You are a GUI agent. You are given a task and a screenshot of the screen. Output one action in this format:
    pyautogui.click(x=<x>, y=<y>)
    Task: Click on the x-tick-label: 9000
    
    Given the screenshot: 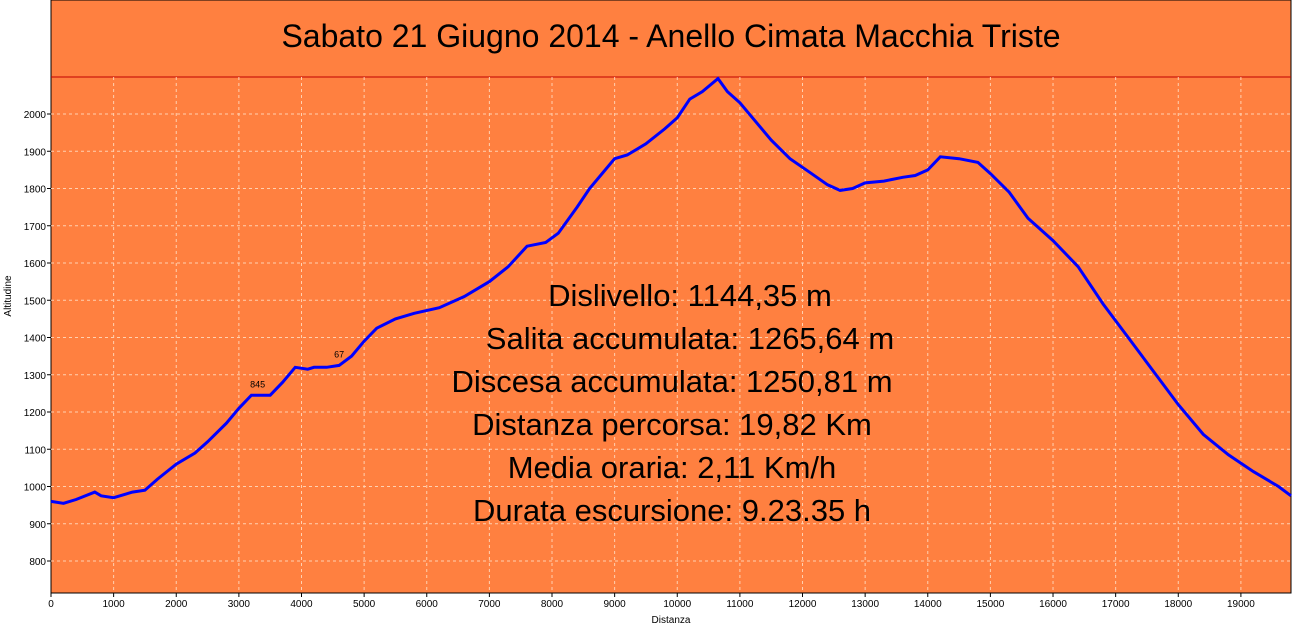 What is the action you would take?
    pyautogui.click(x=615, y=604)
    